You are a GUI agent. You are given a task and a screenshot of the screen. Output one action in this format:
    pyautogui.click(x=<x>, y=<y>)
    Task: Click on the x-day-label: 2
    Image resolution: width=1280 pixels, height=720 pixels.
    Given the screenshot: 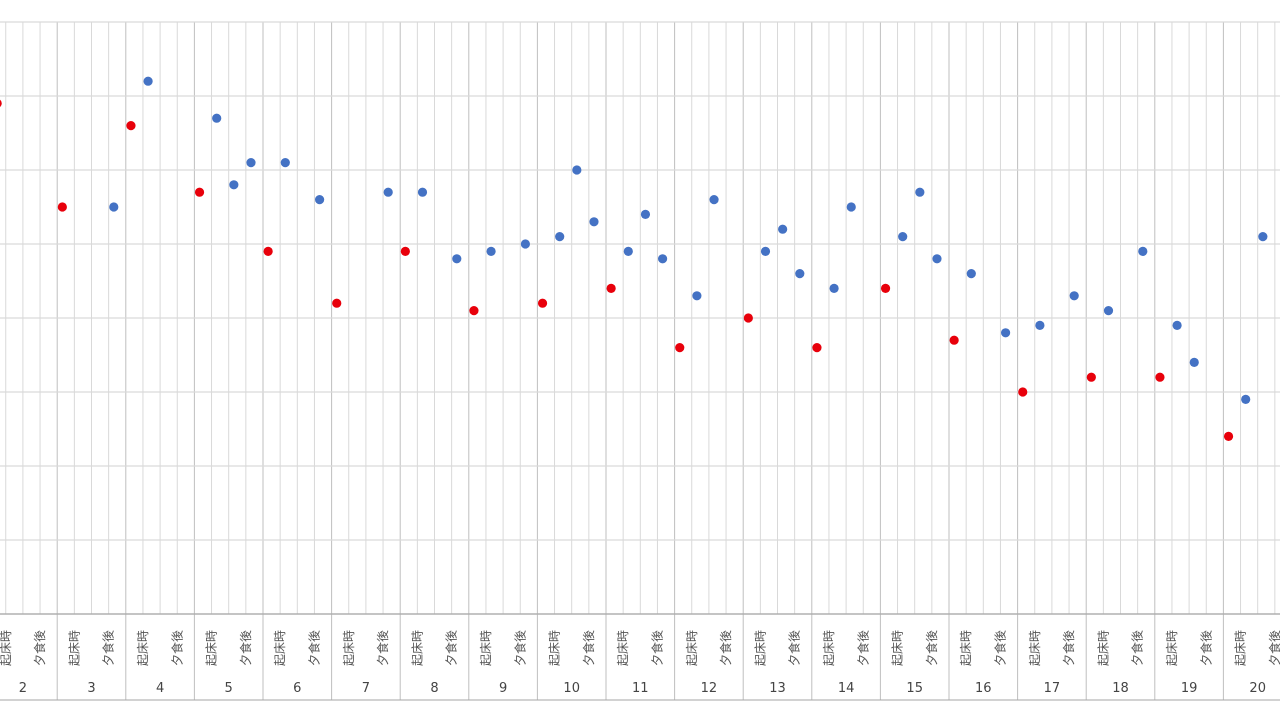 What is the action you would take?
    pyautogui.click(x=23, y=688)
    